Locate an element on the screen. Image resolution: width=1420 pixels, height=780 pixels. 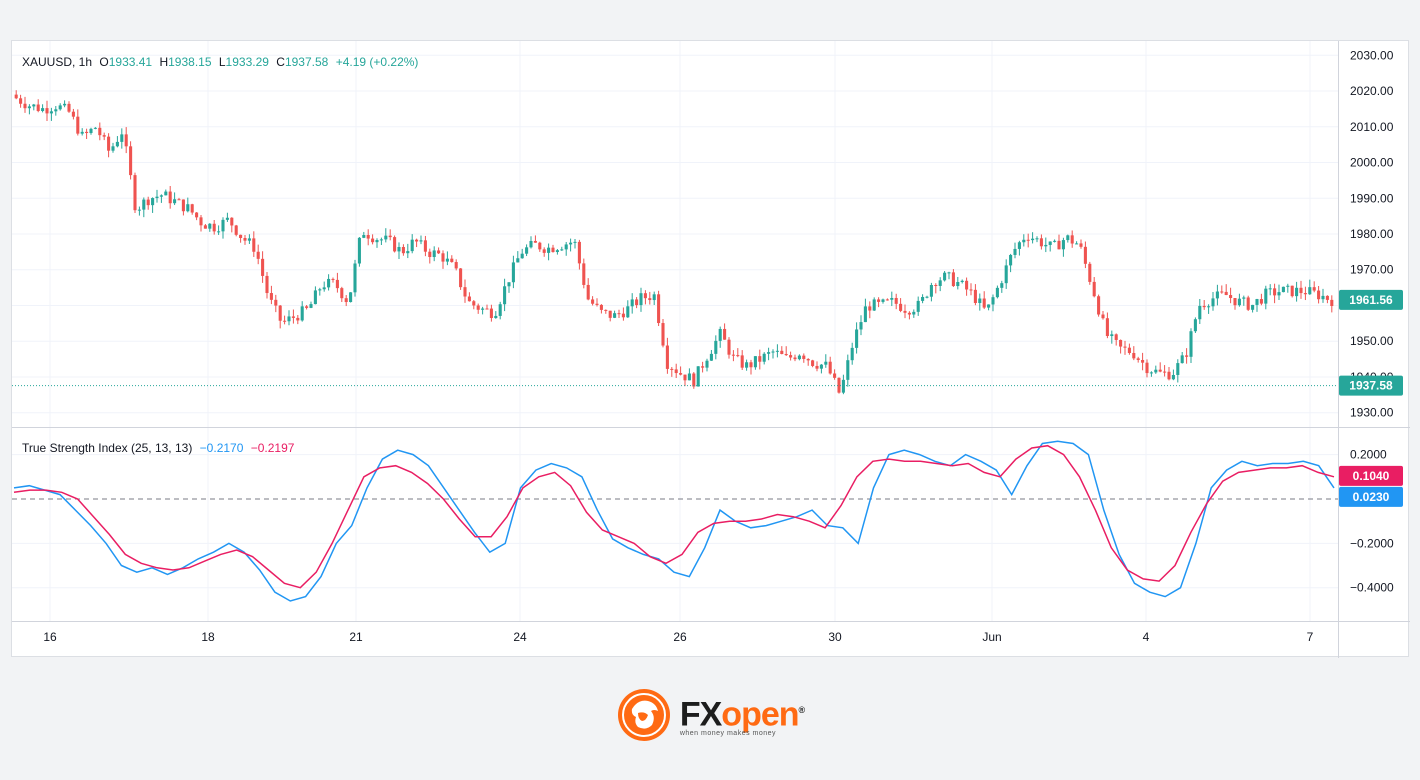
registered-mark: ® is located at coordinates (802, 710).